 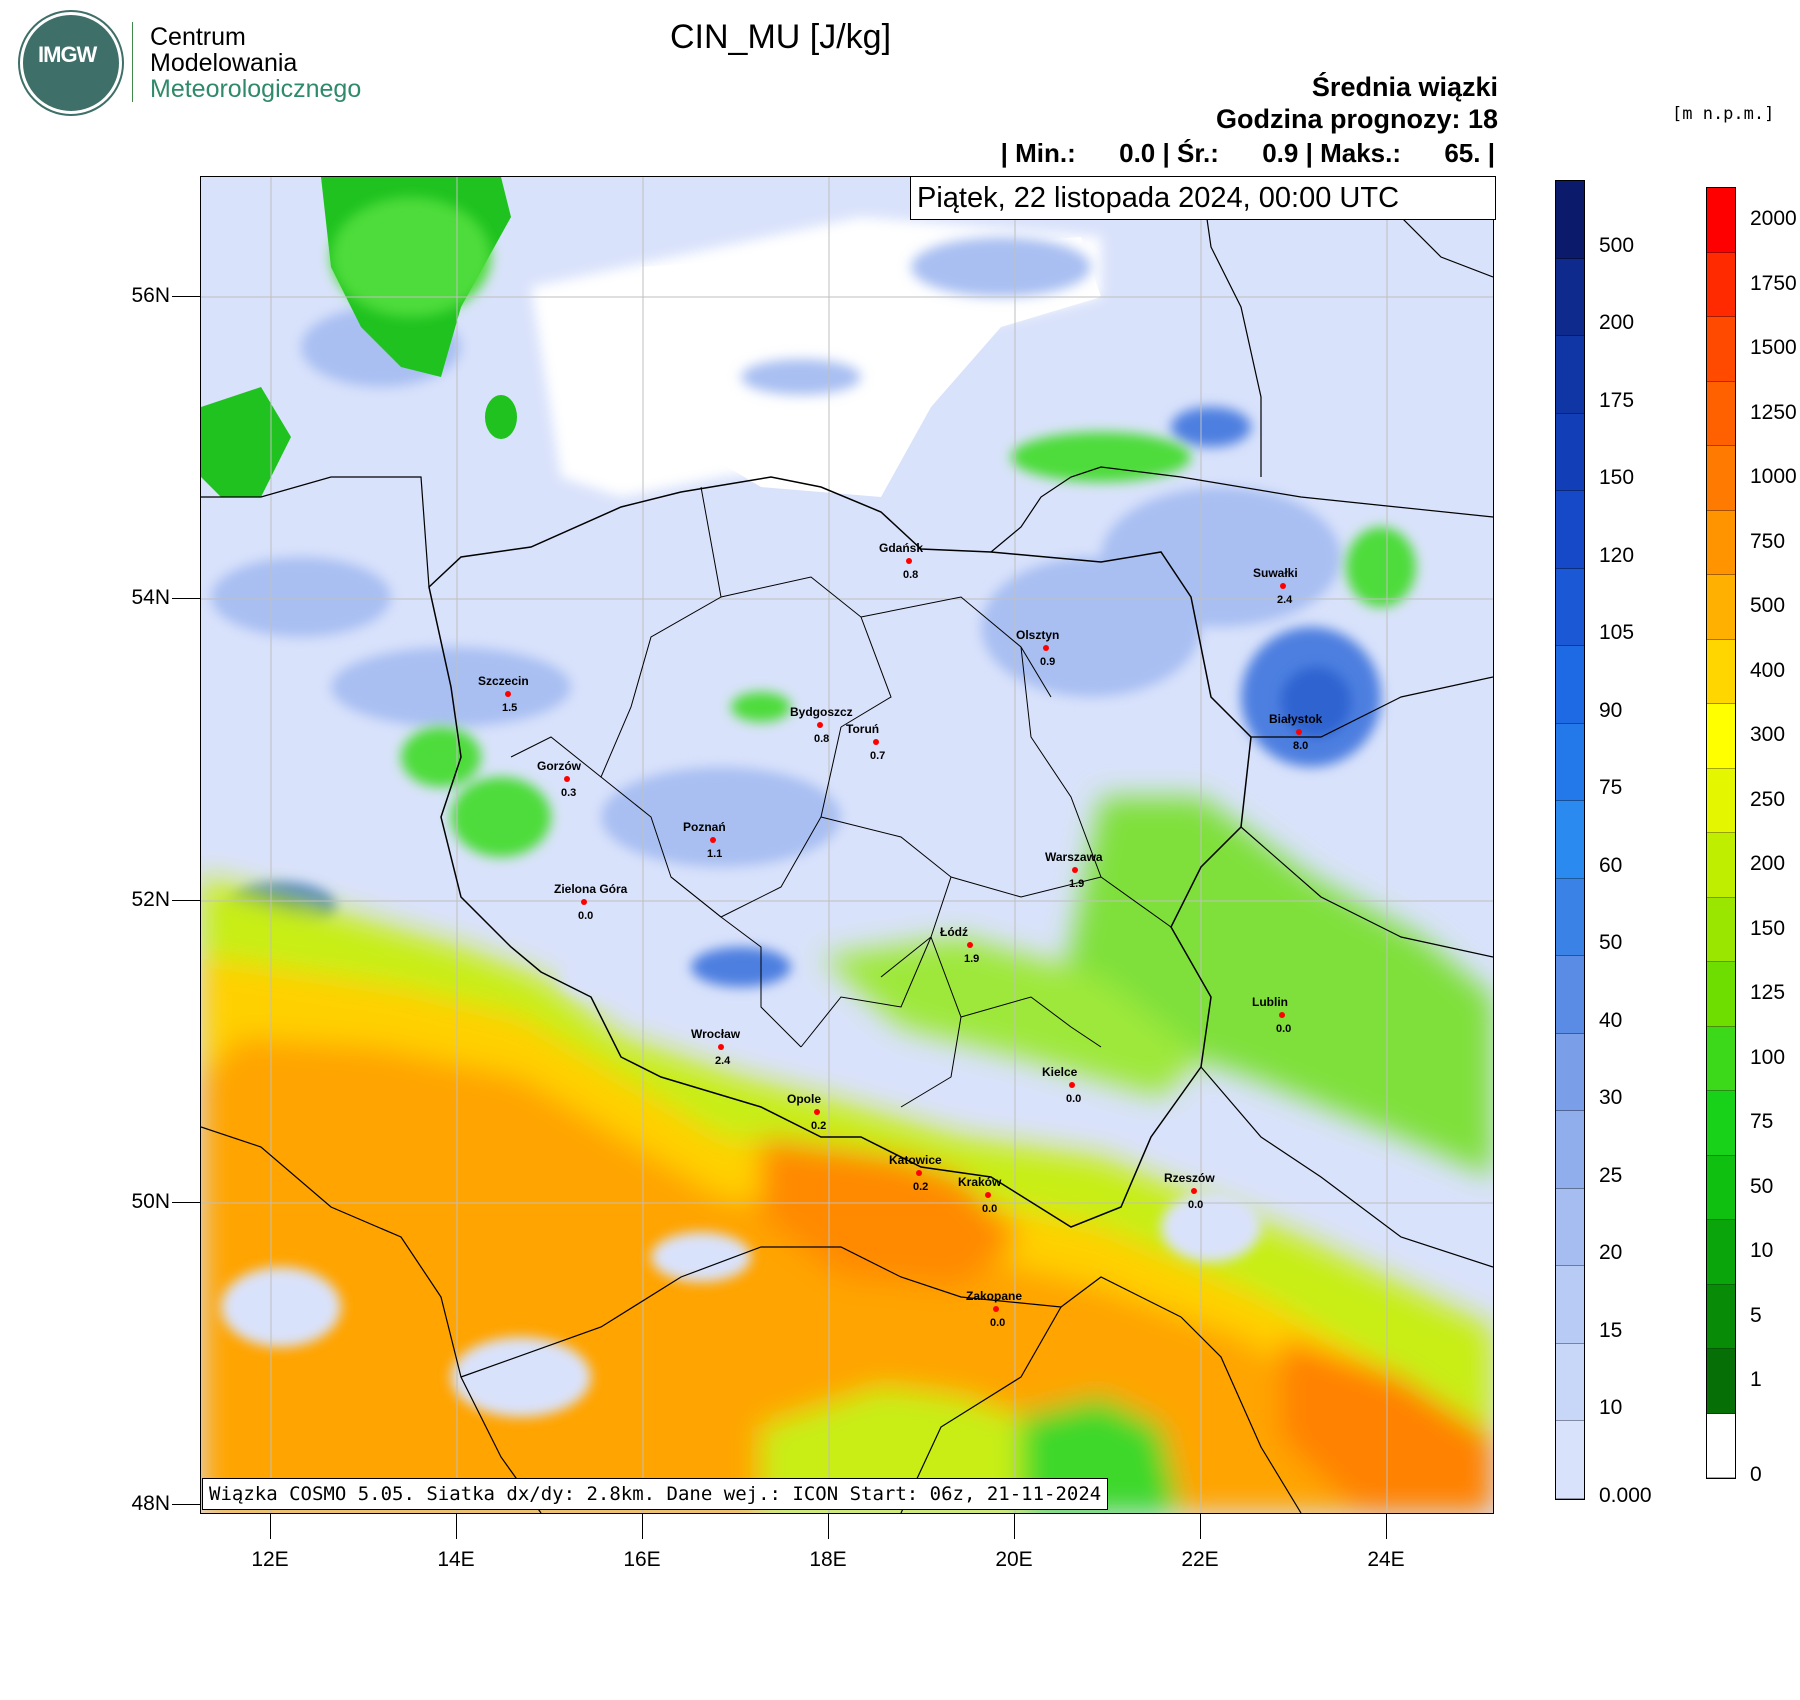 What do you see at coordinates (510, 708) in the screenshot?
I see `city-value: 1.5` at bounding box center [510, 708].